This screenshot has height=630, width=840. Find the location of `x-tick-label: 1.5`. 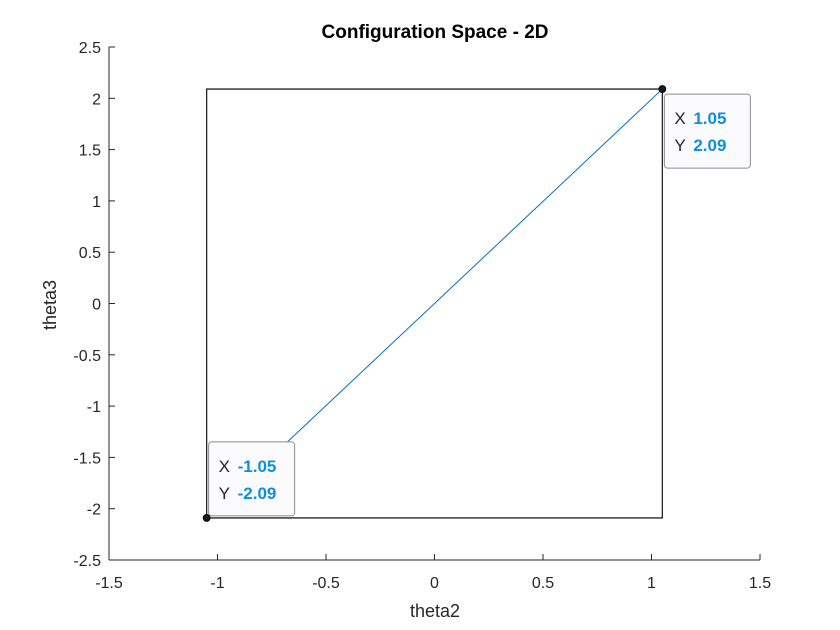

x-tick-label: 1.5 is located at coordinates (760, 583).